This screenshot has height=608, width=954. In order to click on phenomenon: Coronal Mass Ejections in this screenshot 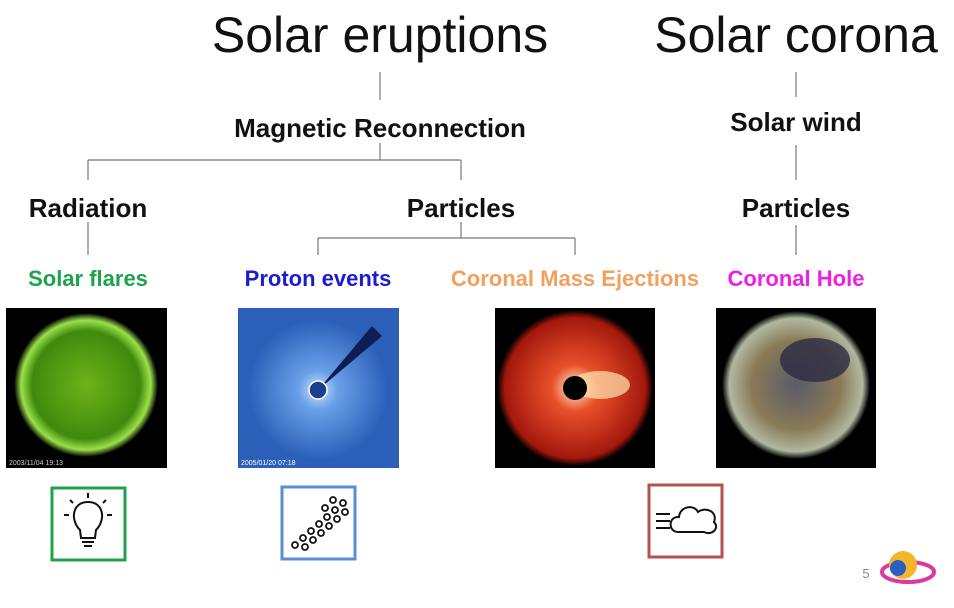, I will do `click(575, 278)`.